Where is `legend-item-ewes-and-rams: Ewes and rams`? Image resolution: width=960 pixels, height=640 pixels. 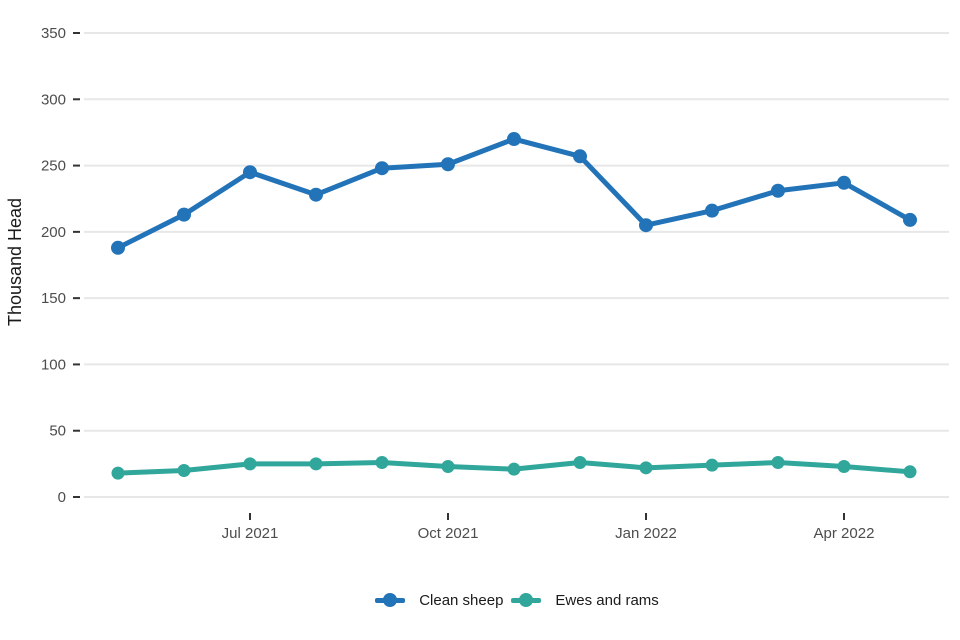 legend-item-ewes-and-rams: Ewes and rams is located at coordinates (585, 600).